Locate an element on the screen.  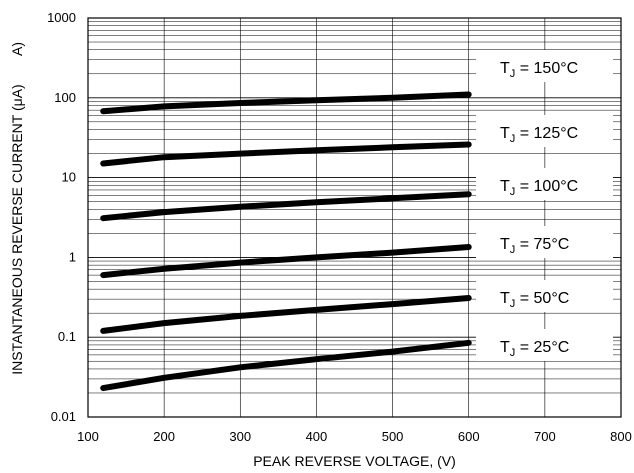
series-label: TJ = 150°C is located at coordinates (539, 70).